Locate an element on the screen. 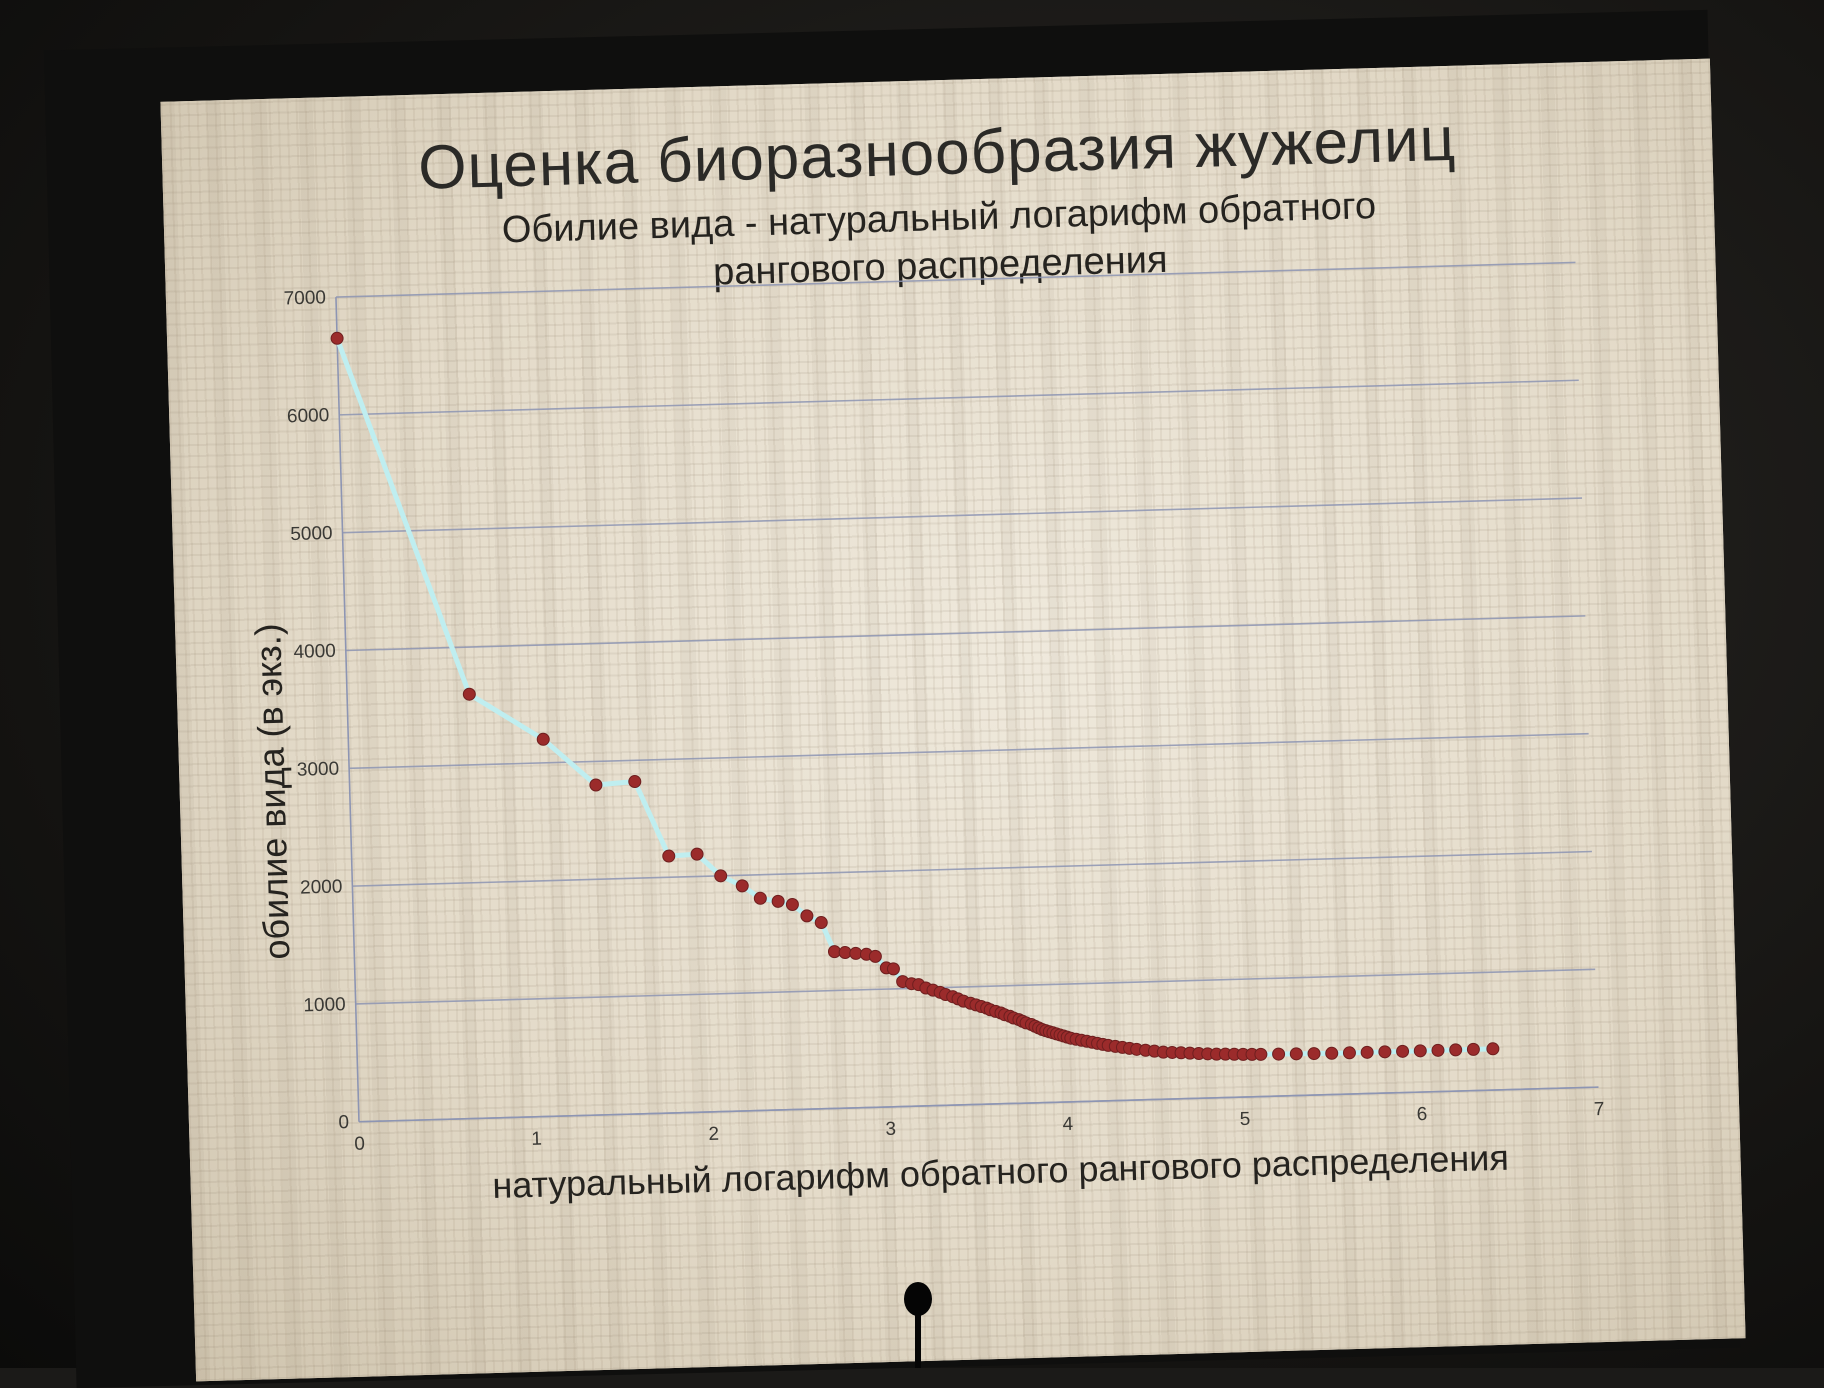 Image resolution: width=1824 pixels, height=1388 pixels. x-tick-label: 3 is located at coordinates (890, 1129).